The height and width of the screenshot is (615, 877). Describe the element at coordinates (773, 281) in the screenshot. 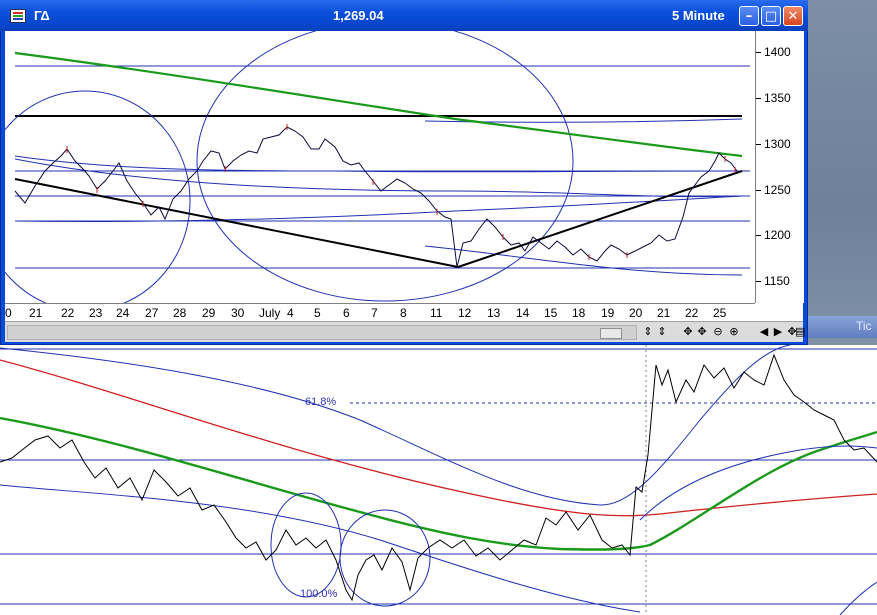

I see `price-tick: 1150` at that location.